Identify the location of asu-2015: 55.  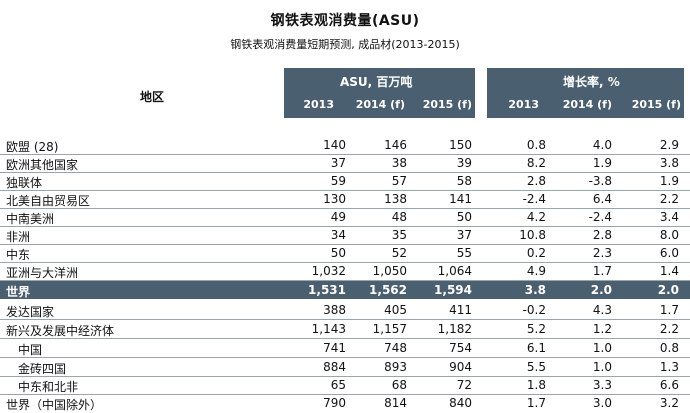
(464, 253).